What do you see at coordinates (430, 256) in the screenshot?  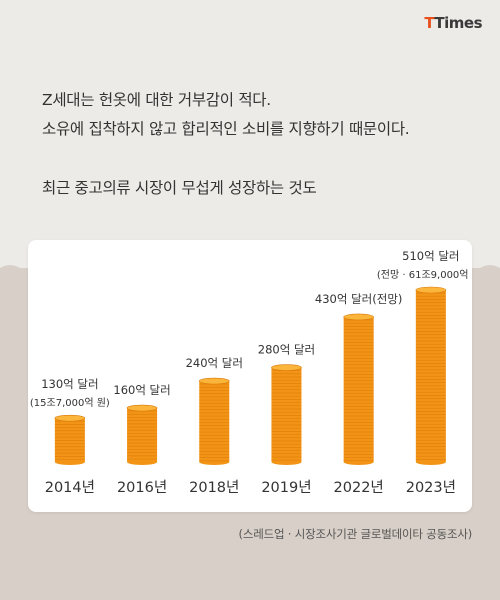 I see `value-label-5: 510억 달러` at bounding box center [430, 256].